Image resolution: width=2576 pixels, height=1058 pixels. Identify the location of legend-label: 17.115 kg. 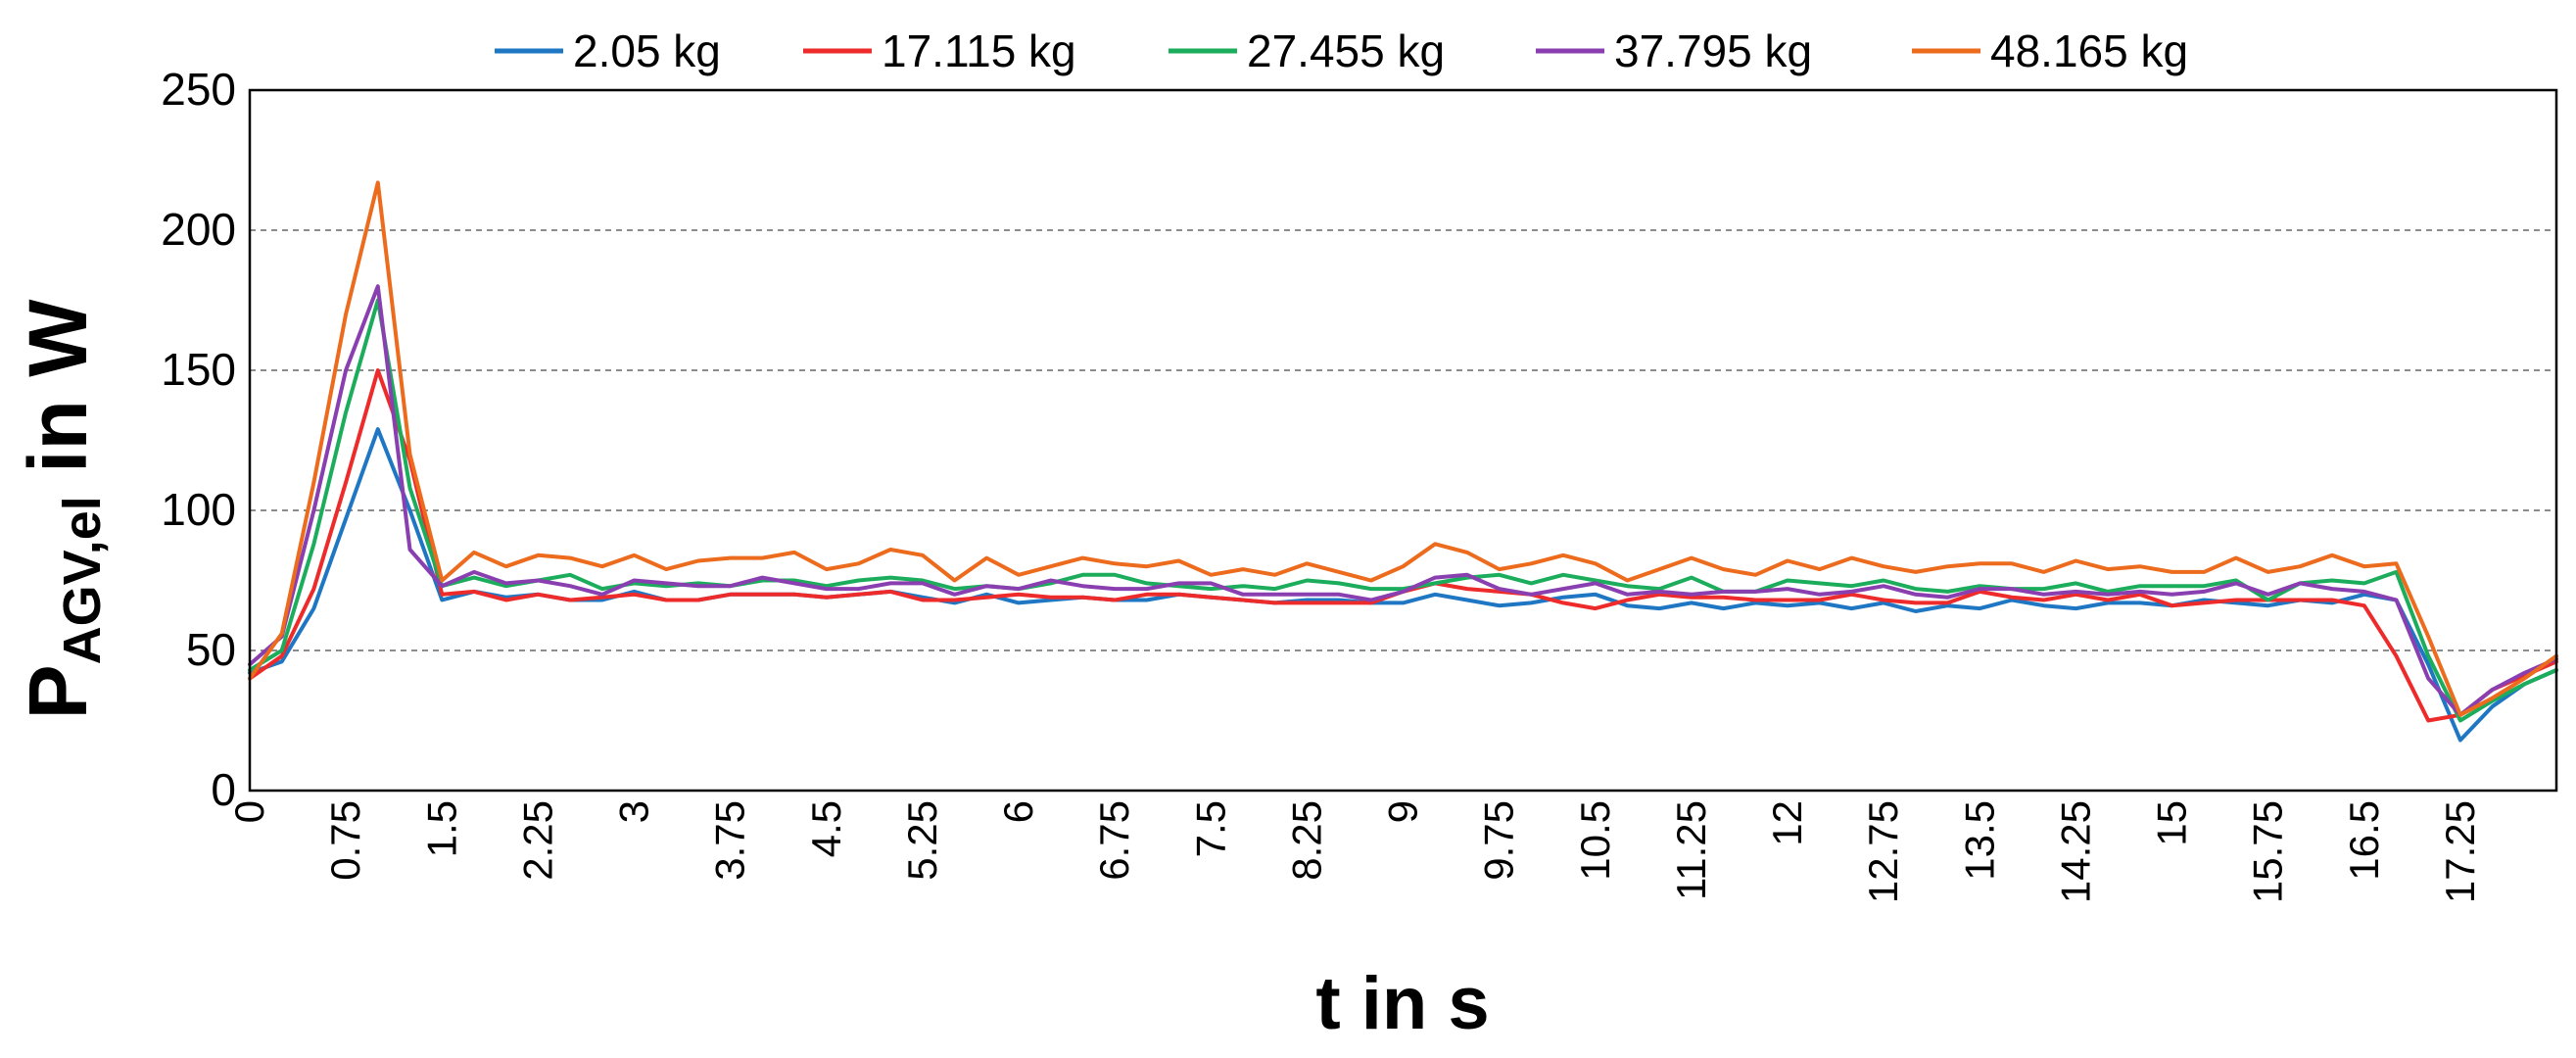
(979, 50).